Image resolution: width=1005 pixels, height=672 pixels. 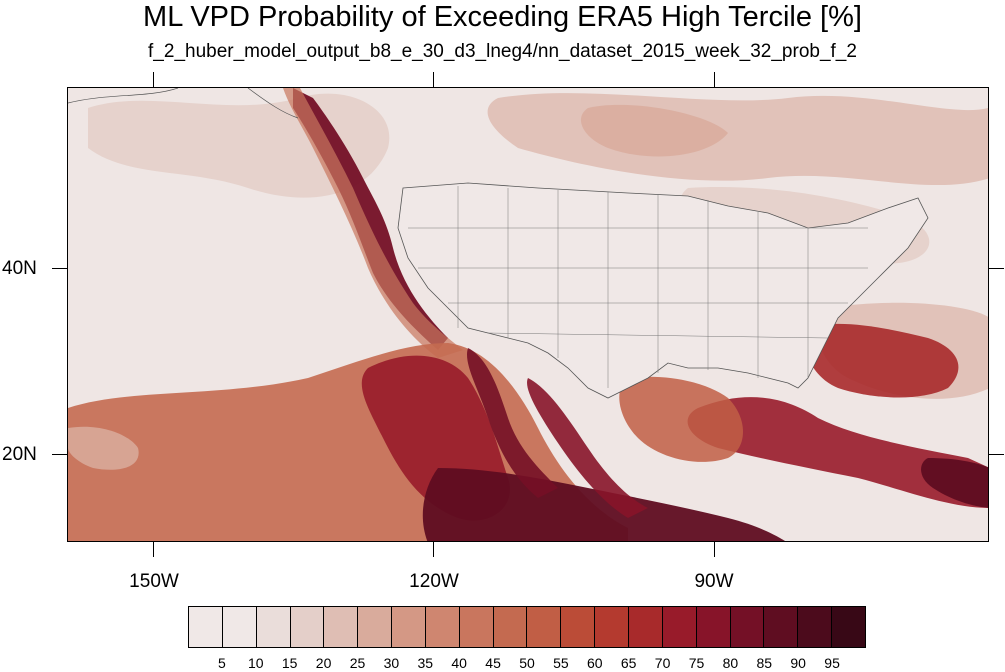 I want to click on tick-bottom-120w, so click(x=433, y=549).